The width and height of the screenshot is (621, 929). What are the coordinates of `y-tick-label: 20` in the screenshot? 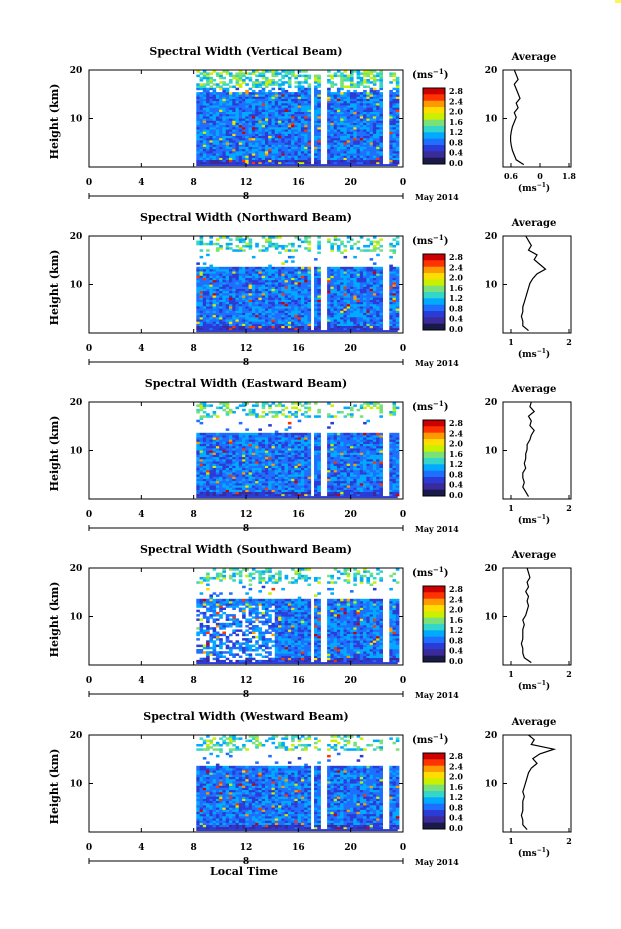 It's located at (76, 237).